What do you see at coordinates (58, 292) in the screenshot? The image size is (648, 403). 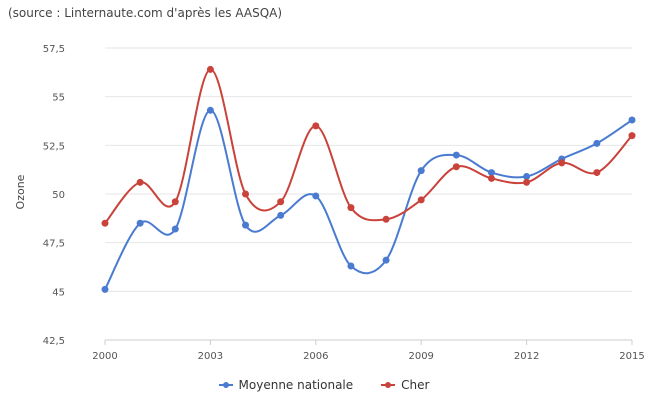 I see `y-tick-label: 45` at bounding box center [58, 292].